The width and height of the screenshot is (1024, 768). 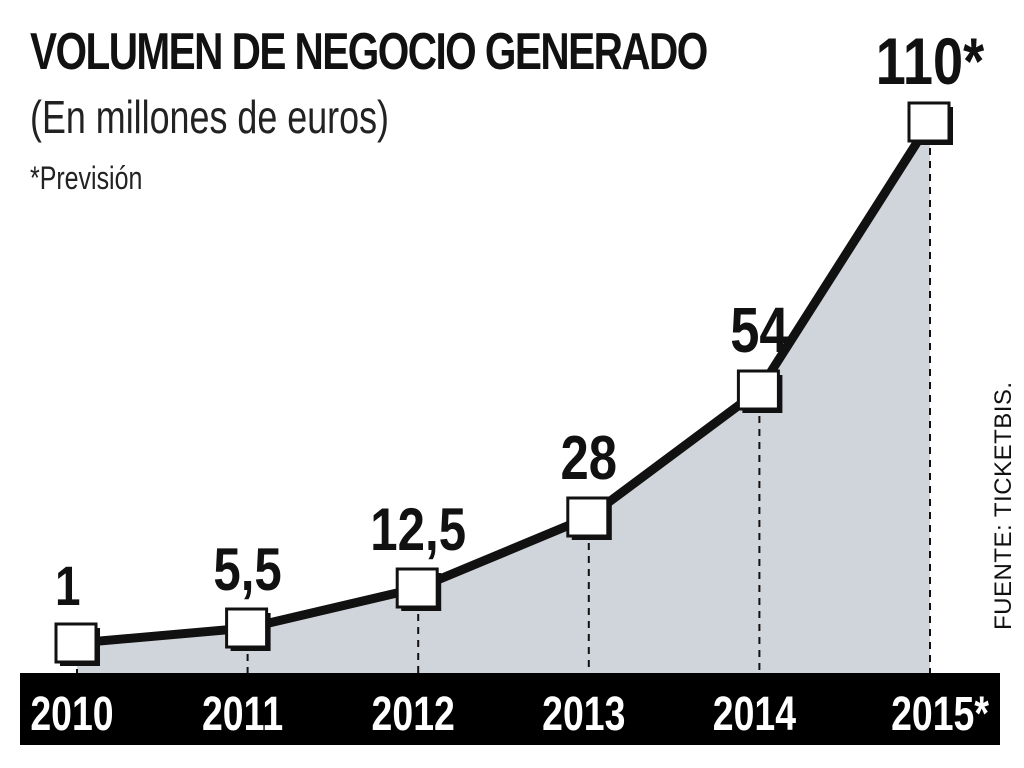 I want to click on data-point-2013, so click(x=588, y=517).